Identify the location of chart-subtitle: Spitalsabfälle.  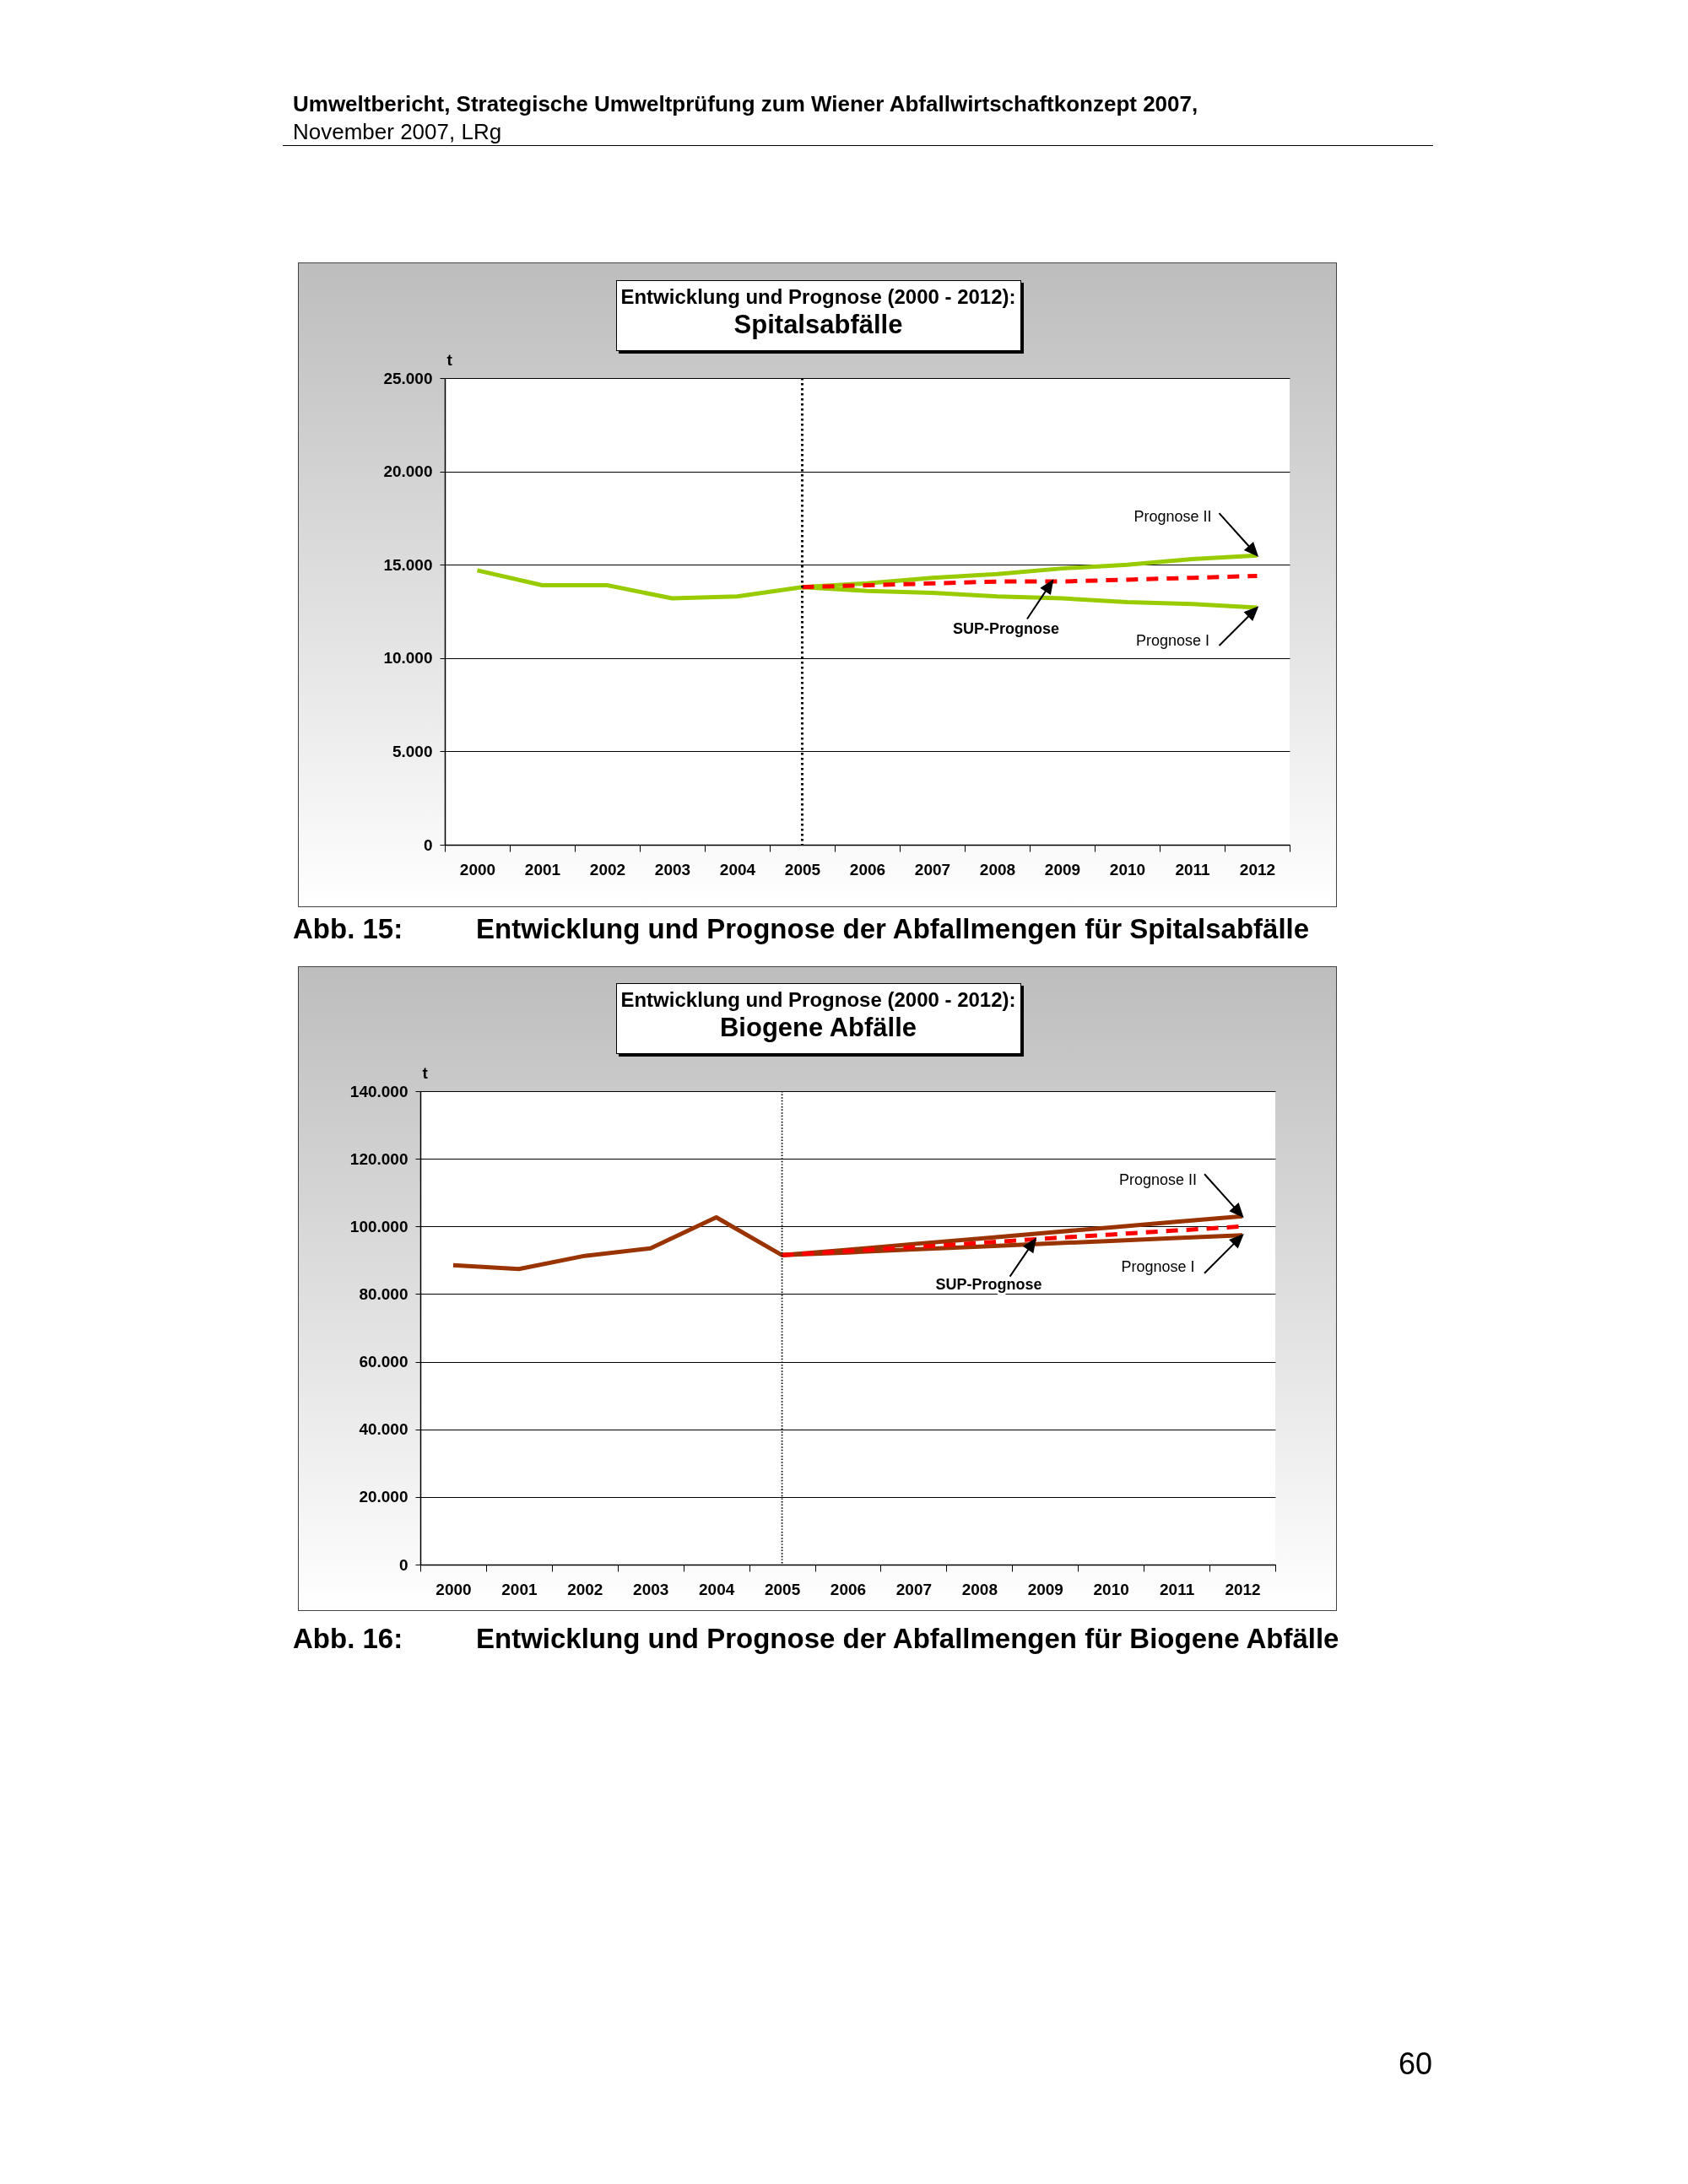
(818, 324).